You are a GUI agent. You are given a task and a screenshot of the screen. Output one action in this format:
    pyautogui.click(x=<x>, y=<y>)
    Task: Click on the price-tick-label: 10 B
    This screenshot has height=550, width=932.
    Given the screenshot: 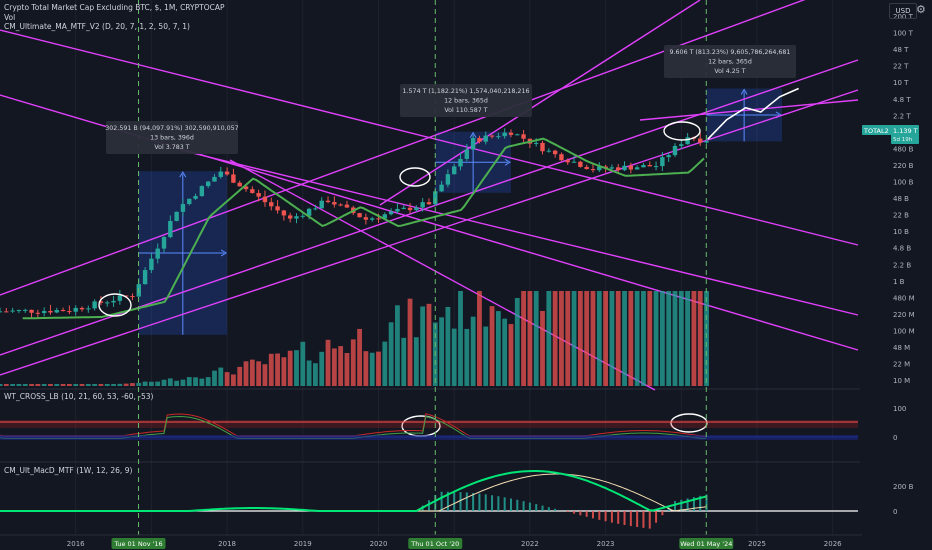 What is the action you would take?
    pyautogui.click(x=901, y=232)
    